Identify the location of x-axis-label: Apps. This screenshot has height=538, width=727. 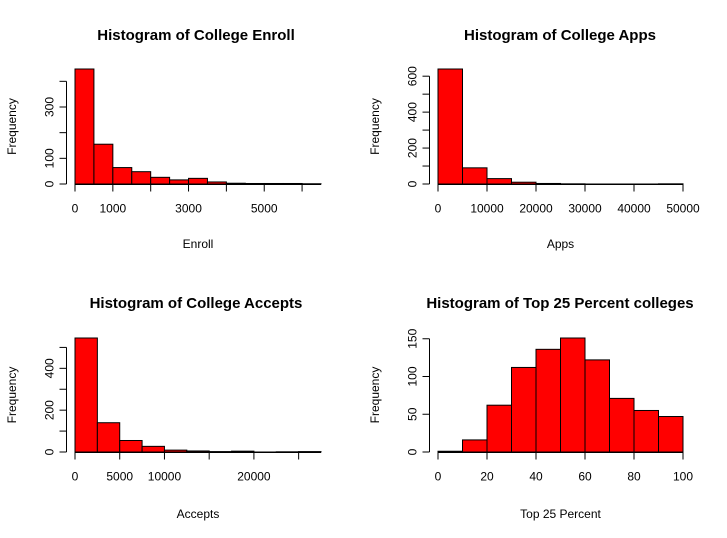
(560, 244).